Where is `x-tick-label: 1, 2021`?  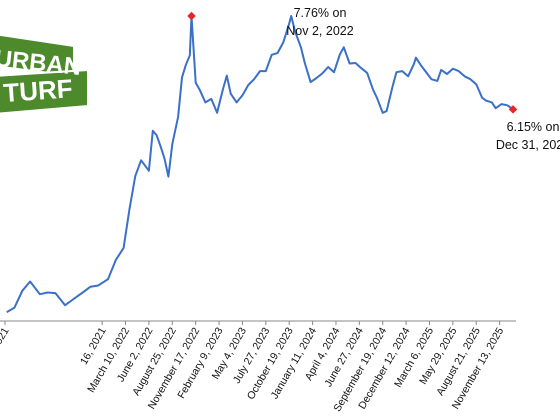
x-tick-label: 1, 2021 is located at coordinates (6, 343).